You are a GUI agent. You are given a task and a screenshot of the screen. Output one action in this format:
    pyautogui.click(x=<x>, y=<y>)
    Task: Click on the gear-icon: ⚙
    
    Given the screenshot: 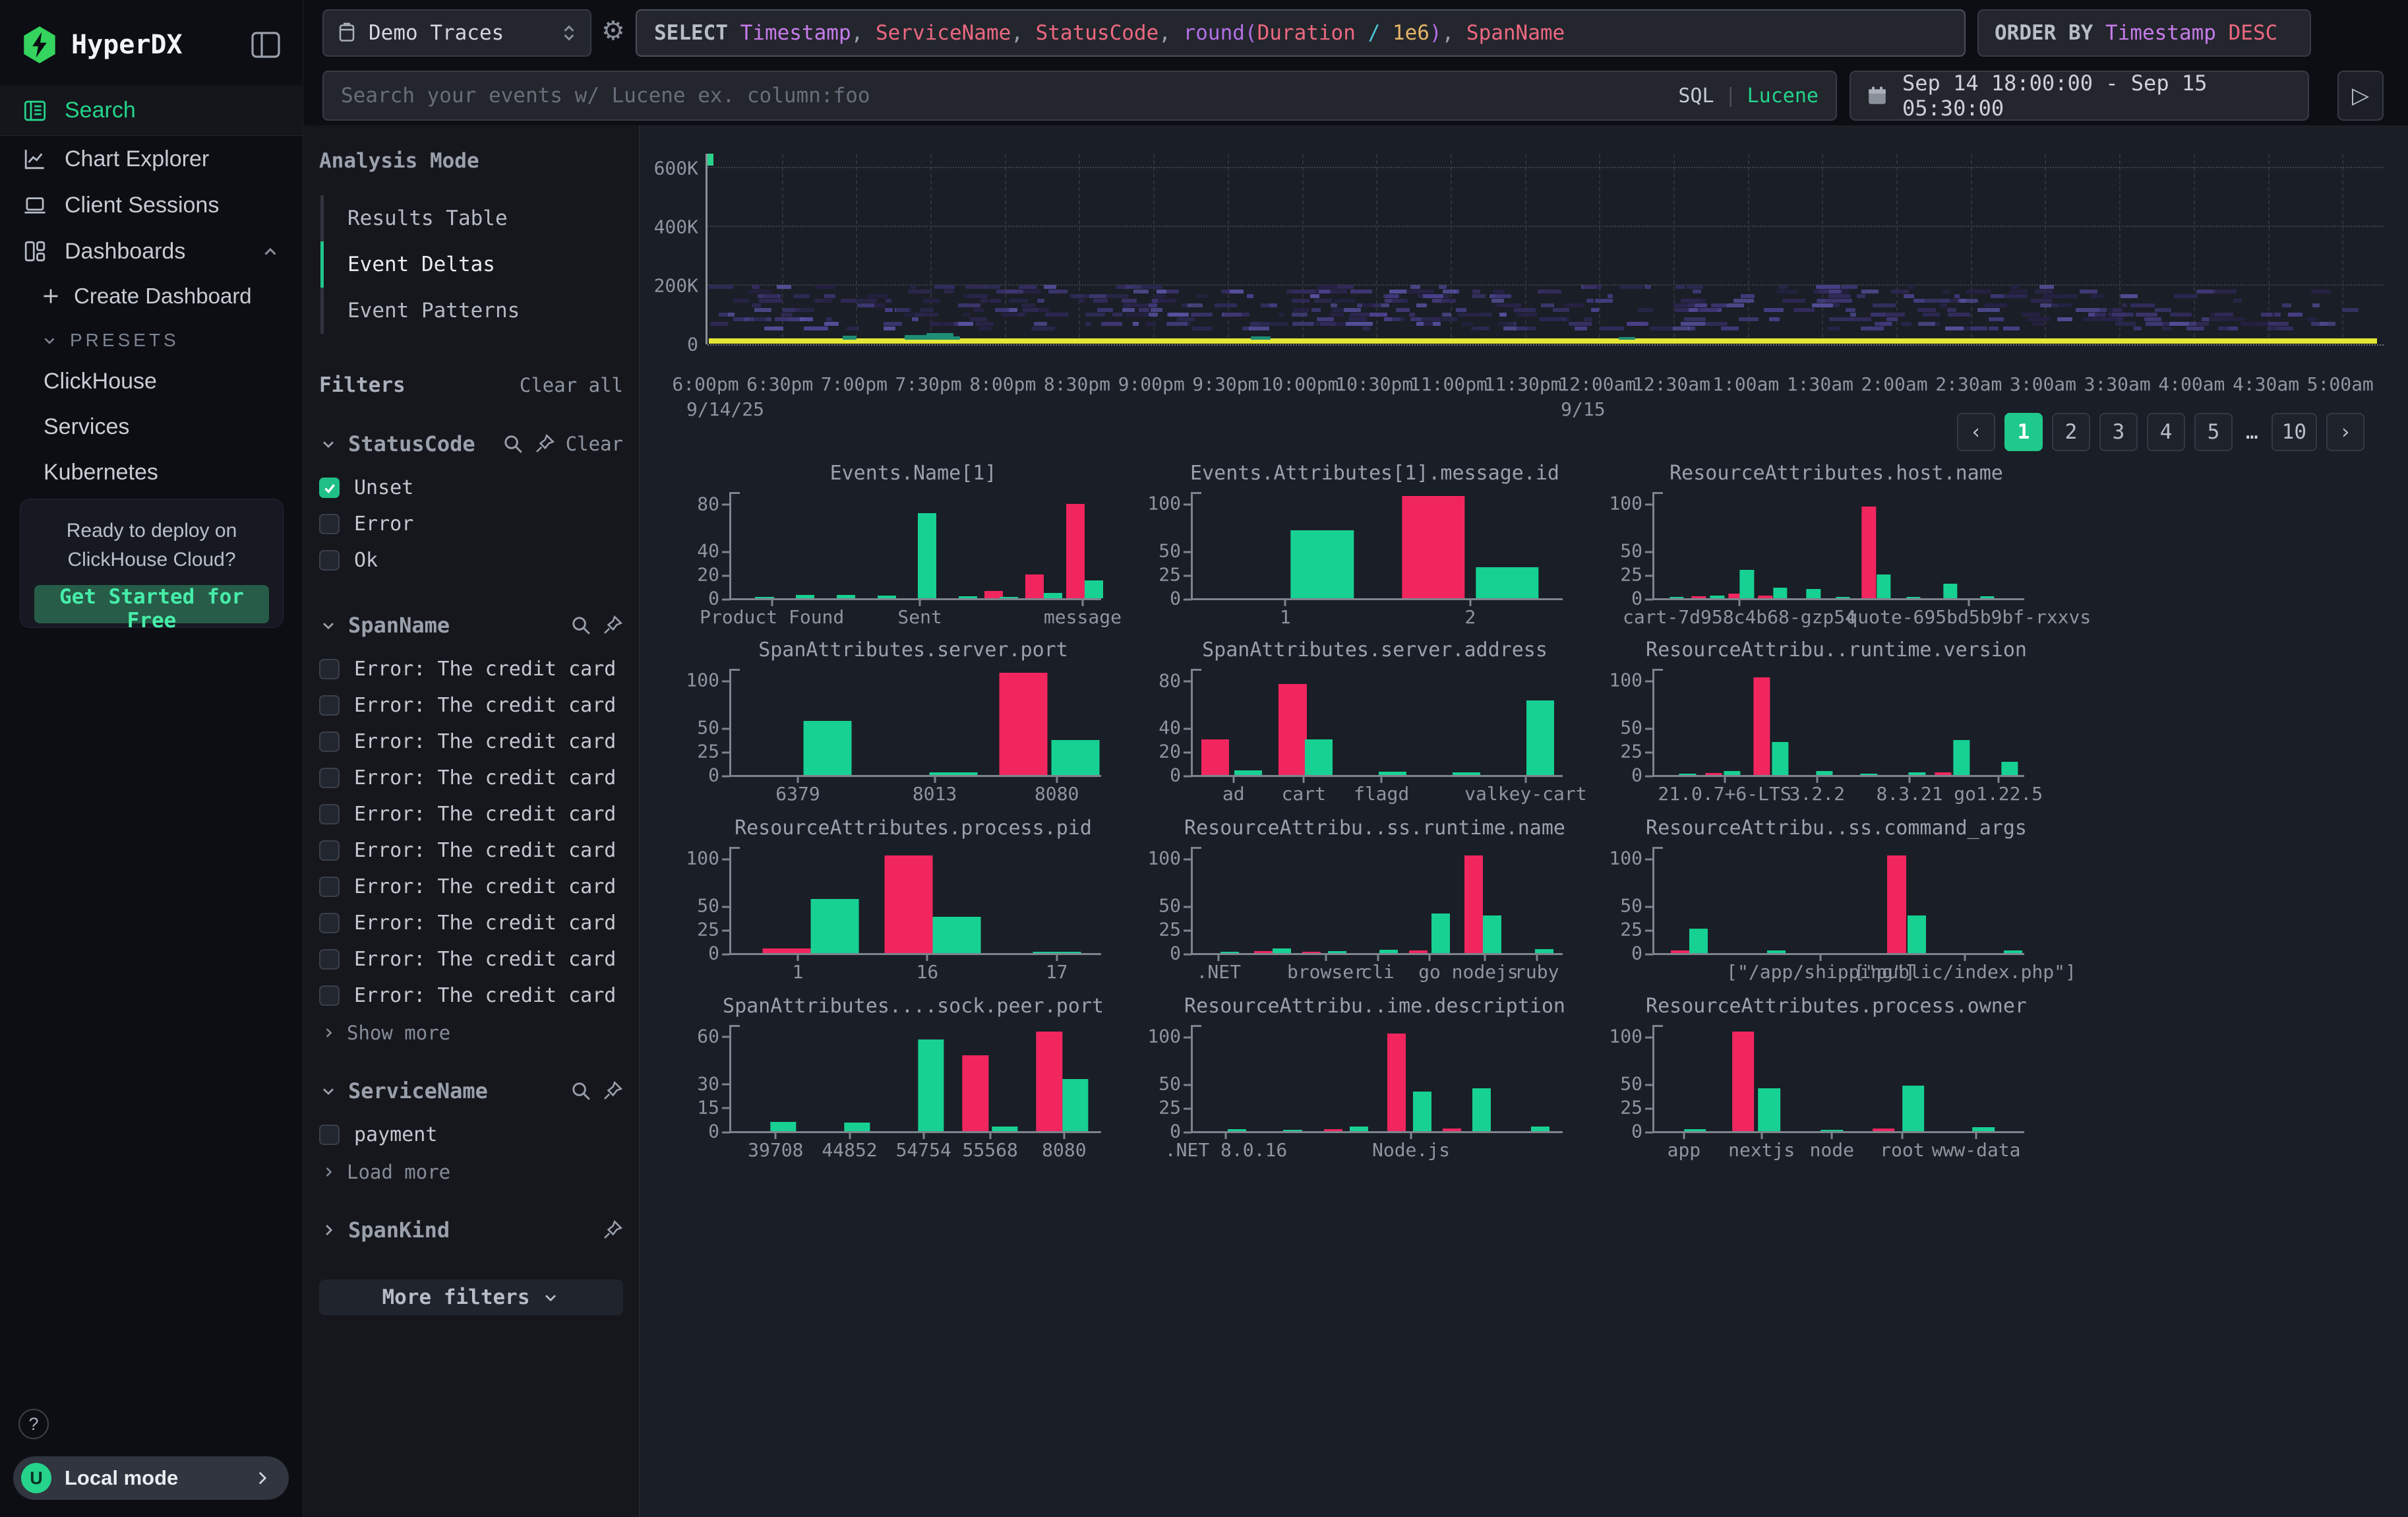 What is the action you would take?
    pyautogui.click(x=613, y=31)
    